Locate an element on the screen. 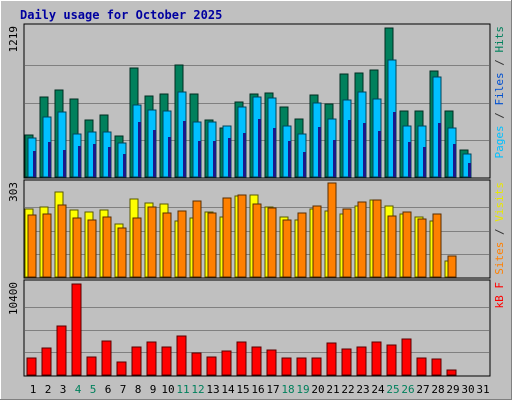 The height and width of the screenshot is (400, 512). x-tick-label: 12 is located at coordinates (197, 389).